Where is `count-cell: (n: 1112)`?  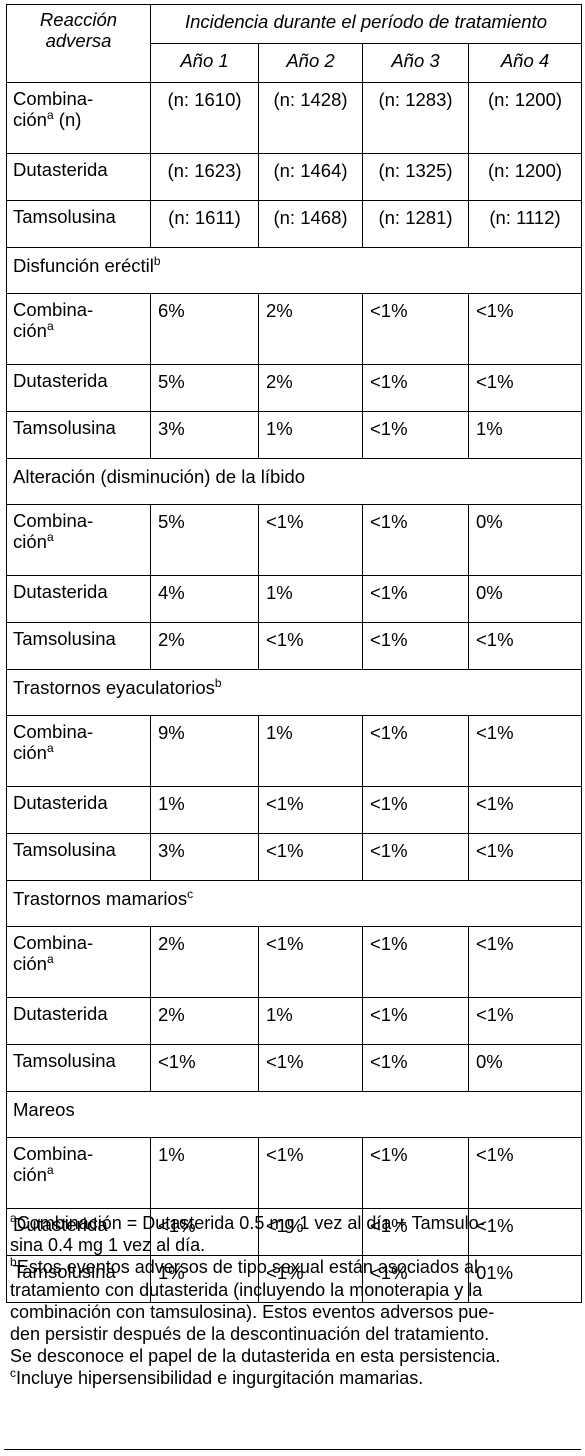 count-cell: (n: 1112) is located at coordinates (525, 224).